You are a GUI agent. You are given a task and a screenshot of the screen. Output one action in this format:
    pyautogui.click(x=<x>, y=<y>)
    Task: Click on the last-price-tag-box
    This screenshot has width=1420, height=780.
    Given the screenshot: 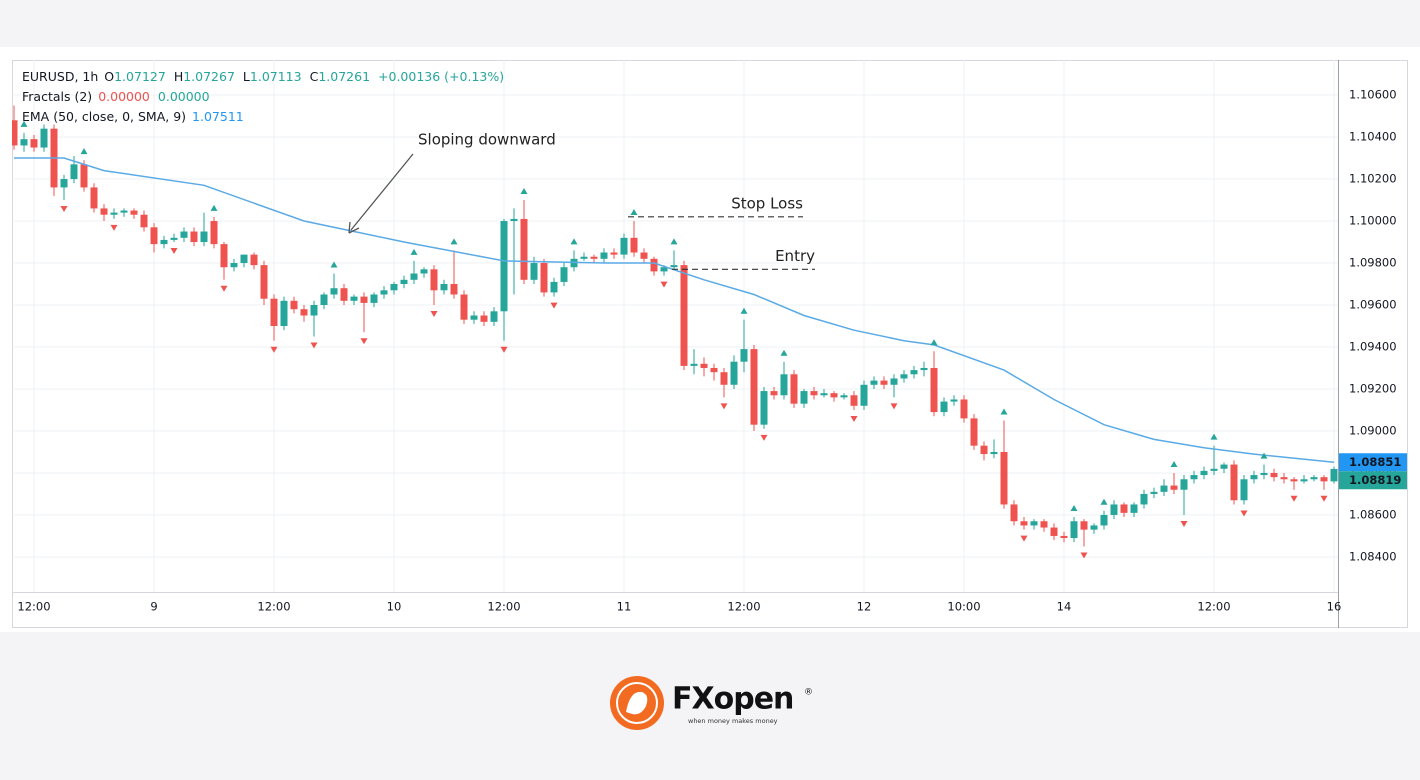 What is the action you would take?
    pyautogui.click(x=1373, y=480)
    